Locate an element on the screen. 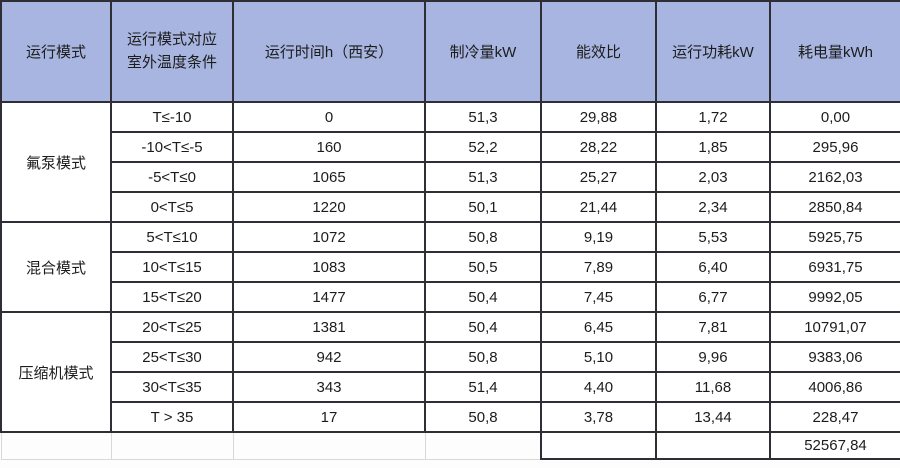 Image resolution: width=900 pixels, height=468 pixels. value-cell: 7,81 is located at coordinates (713, 327).